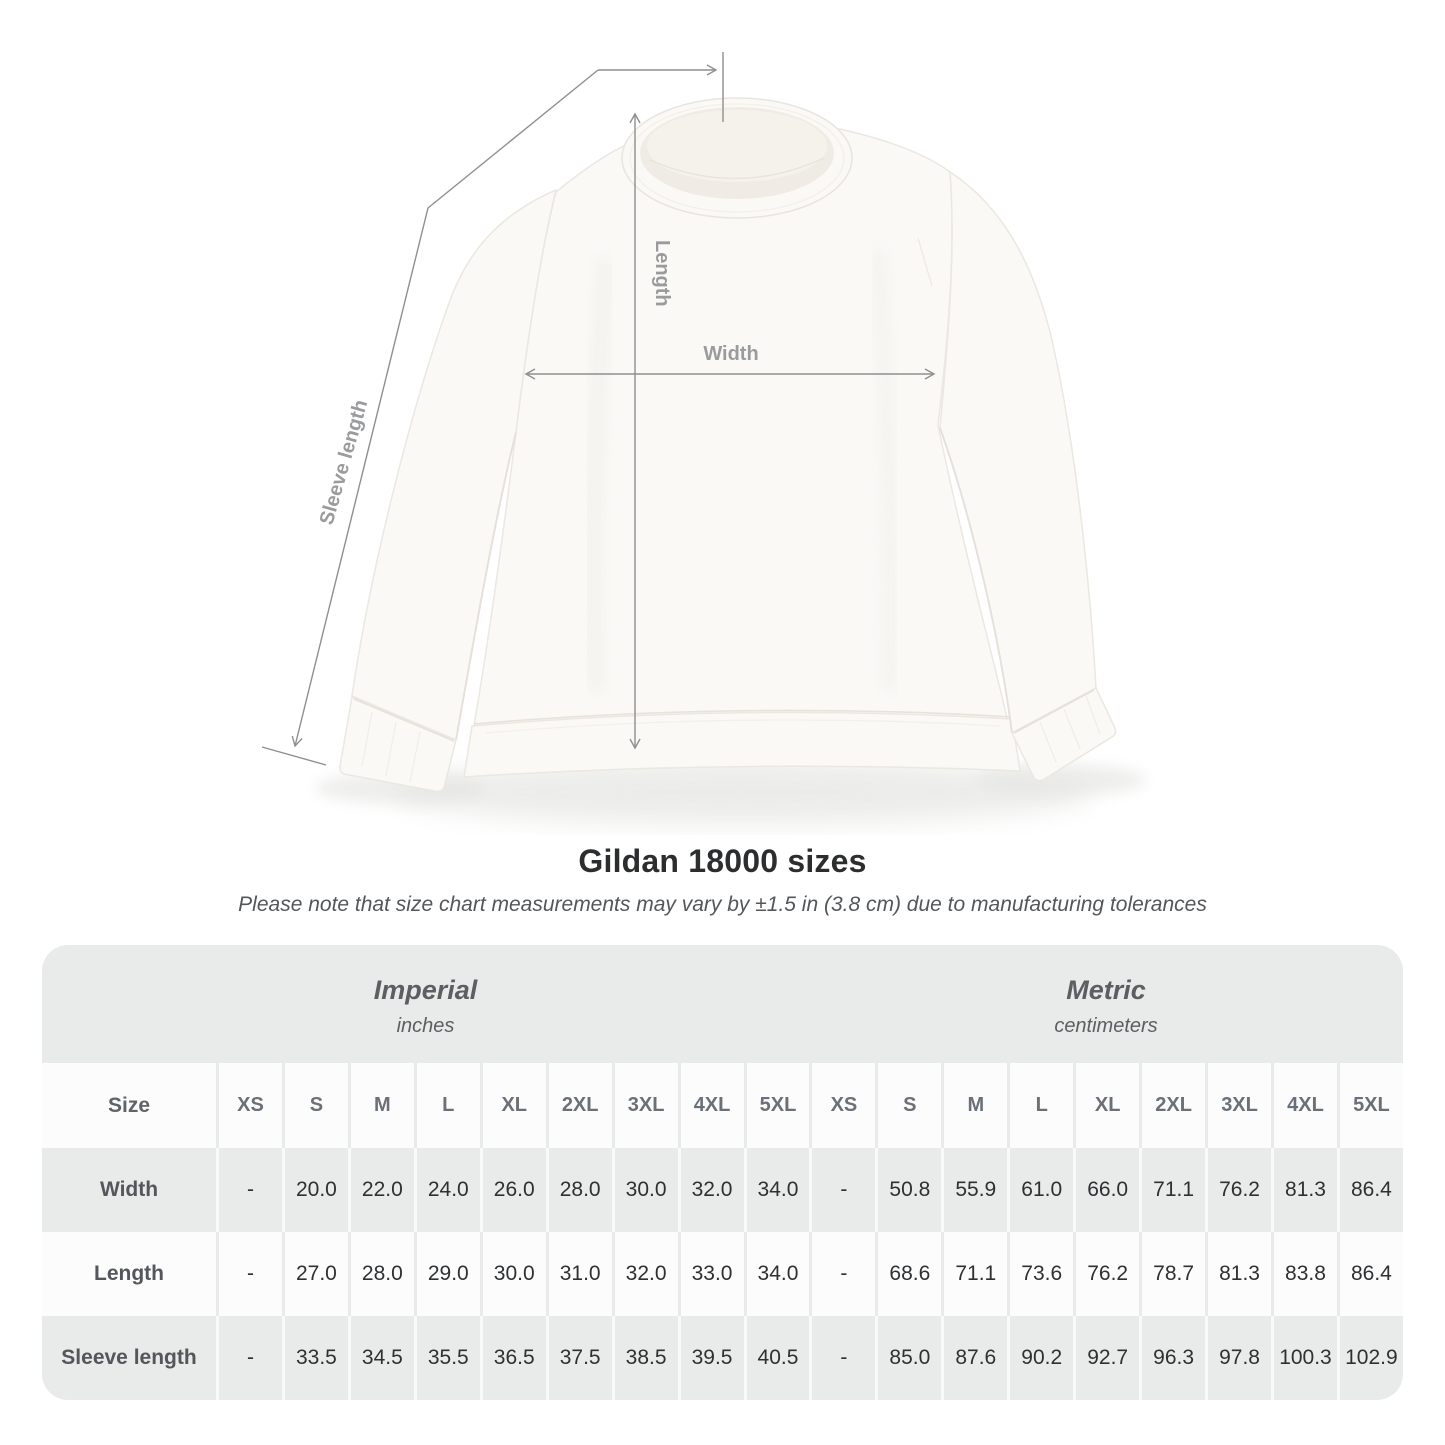  I want to click on value-cell-metric: 85.0, so click(908, 1358).